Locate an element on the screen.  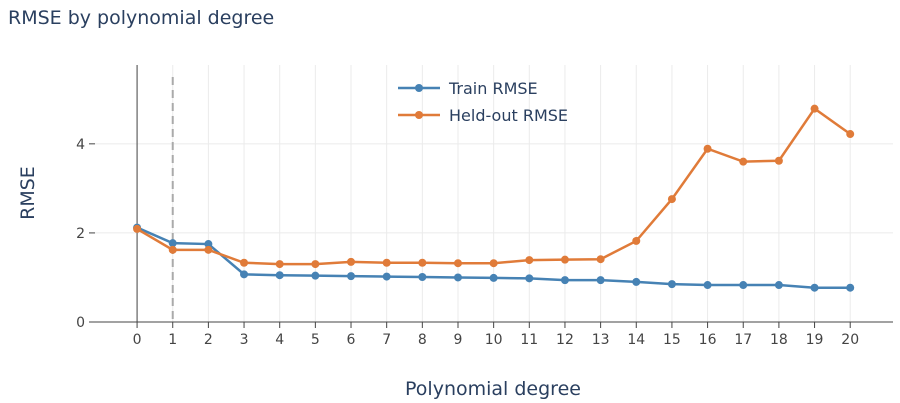
x-tick-label: 2 is located at coordinates (208, 340).